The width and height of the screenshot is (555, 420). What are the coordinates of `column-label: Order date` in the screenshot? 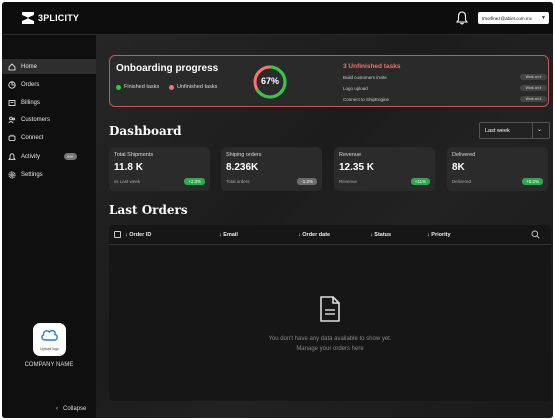 It's located at (316, 235).